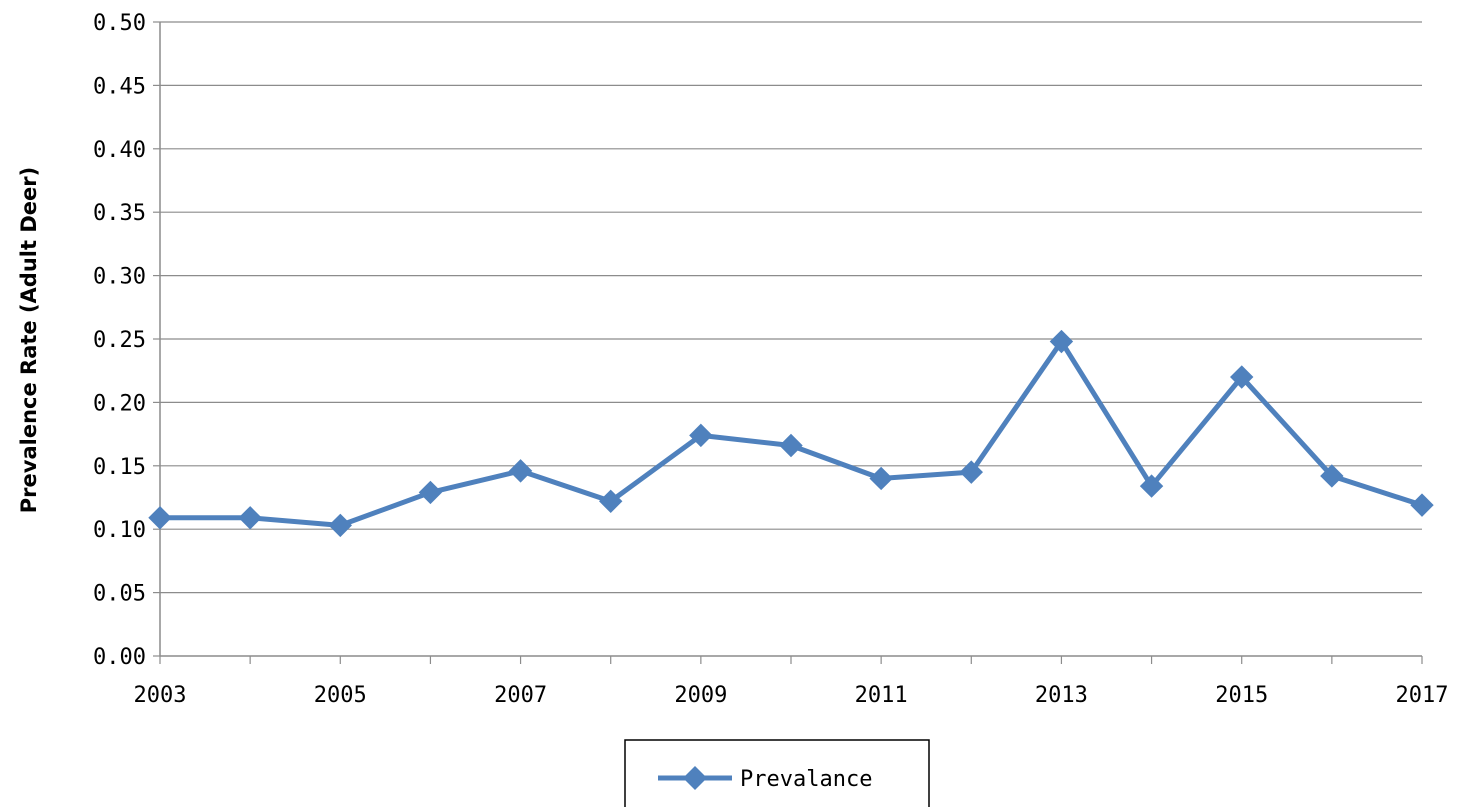 The height and width of the screenshot is (807, 1470). What do you see at coordinates (881, 695) in the screenshot?
I see `x-tick-label: 2011` at bounding box center [881, 695].